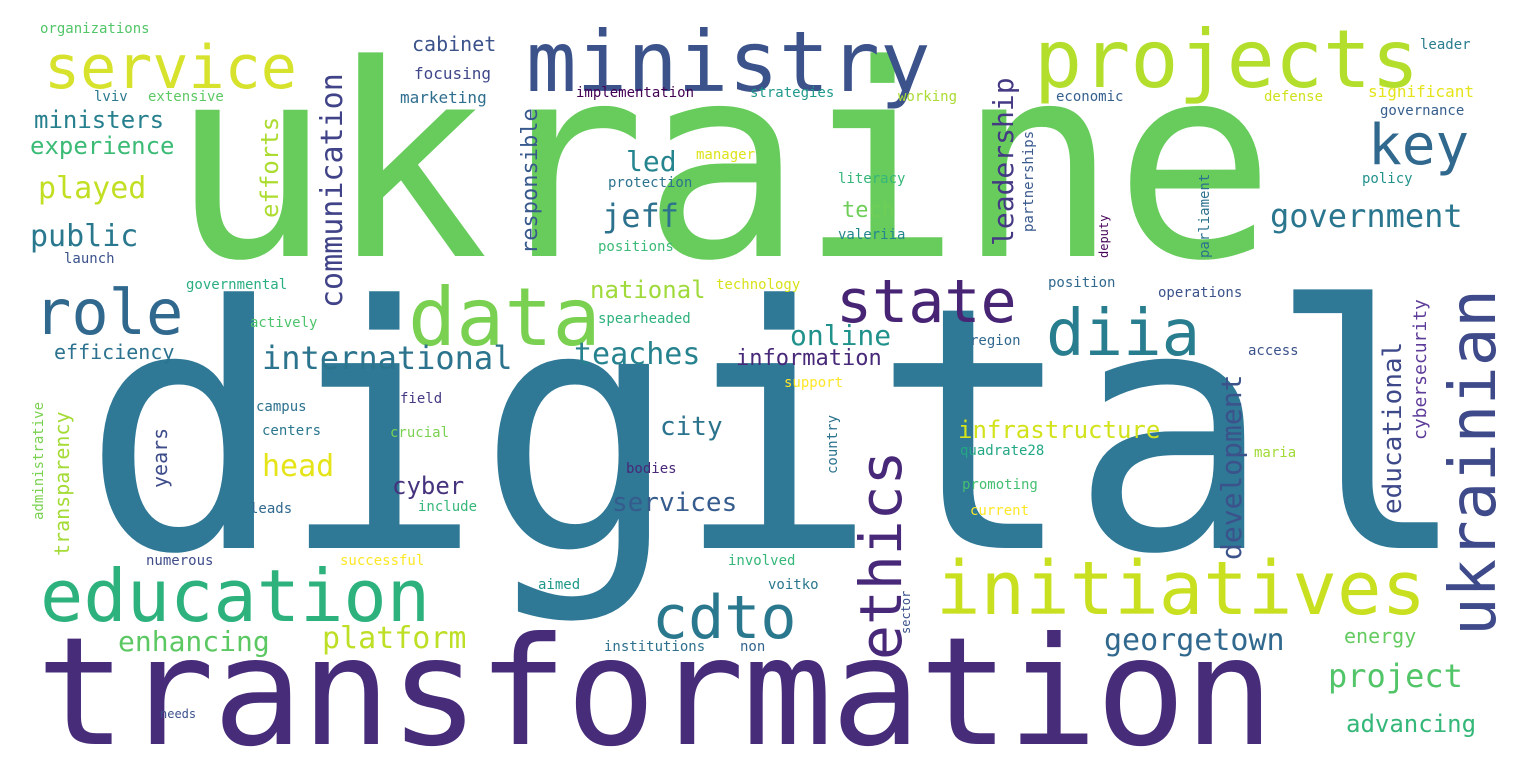  What do you see at coordinates (1123, 334) in the screenshot?
I see `word-diia: diia` at bounding box center [1123, 334].